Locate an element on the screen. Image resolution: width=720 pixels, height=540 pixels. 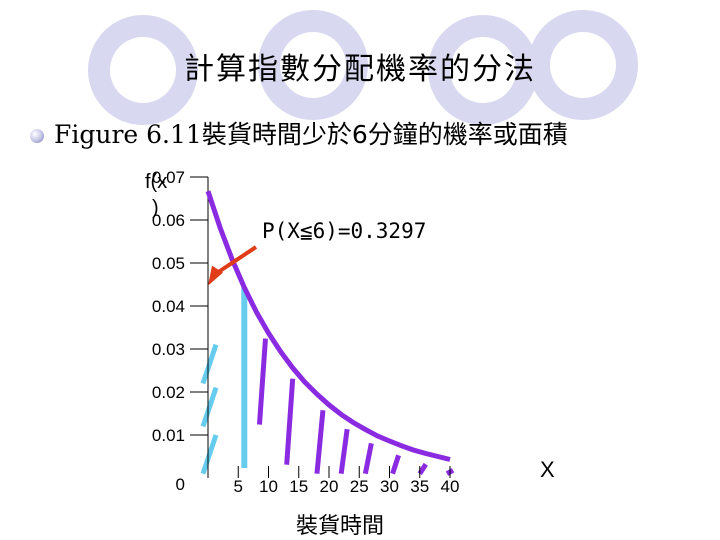
x-tick-label: 10 is located at coordinates (268, 486).